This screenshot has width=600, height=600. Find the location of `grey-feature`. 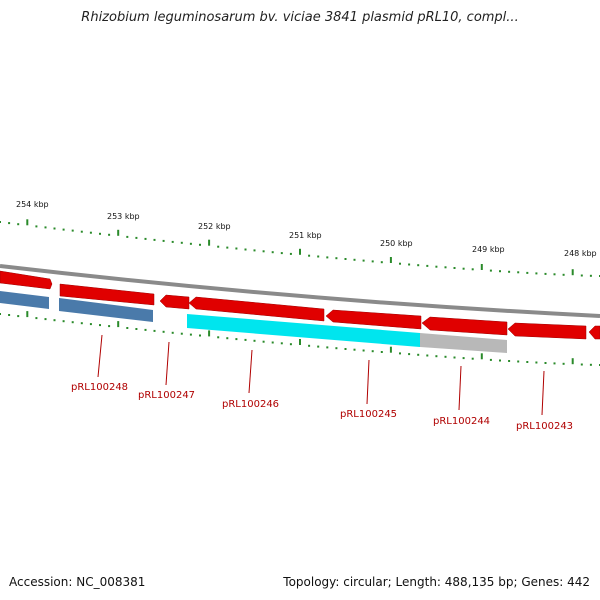

grey-feature is located at coordinates (463, 343).